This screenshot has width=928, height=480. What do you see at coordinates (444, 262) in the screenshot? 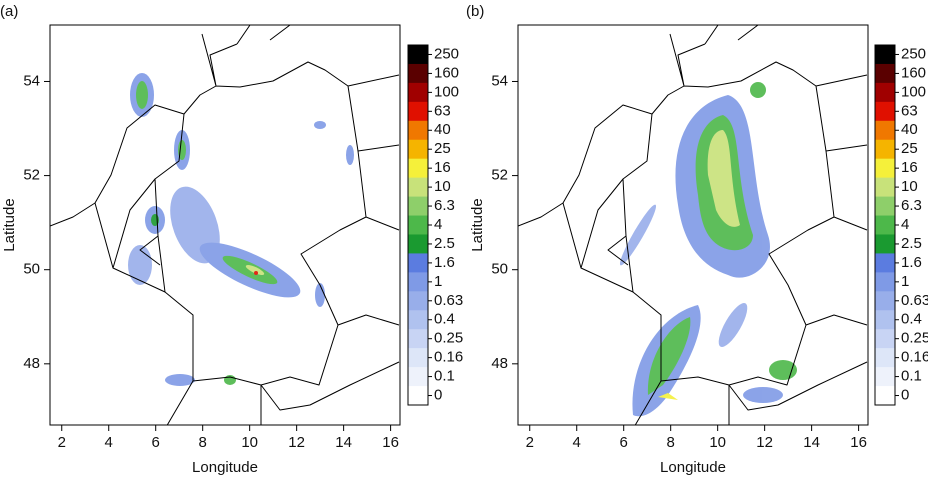
I see `colorbar-label: 1.6` at bounding box center [444, 262].